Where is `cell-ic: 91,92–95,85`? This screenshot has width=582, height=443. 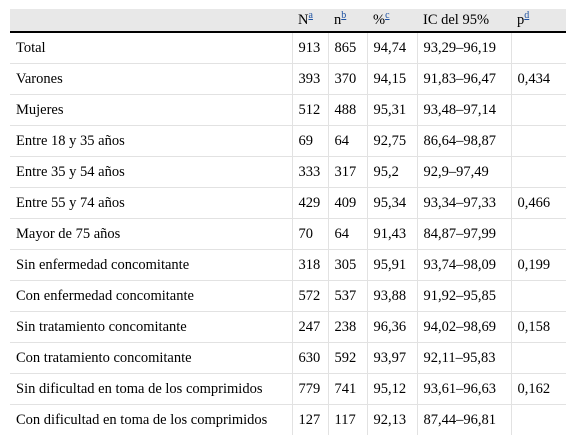
cell-ic: 91,92–95,85 is located at coordinates (464, 296).